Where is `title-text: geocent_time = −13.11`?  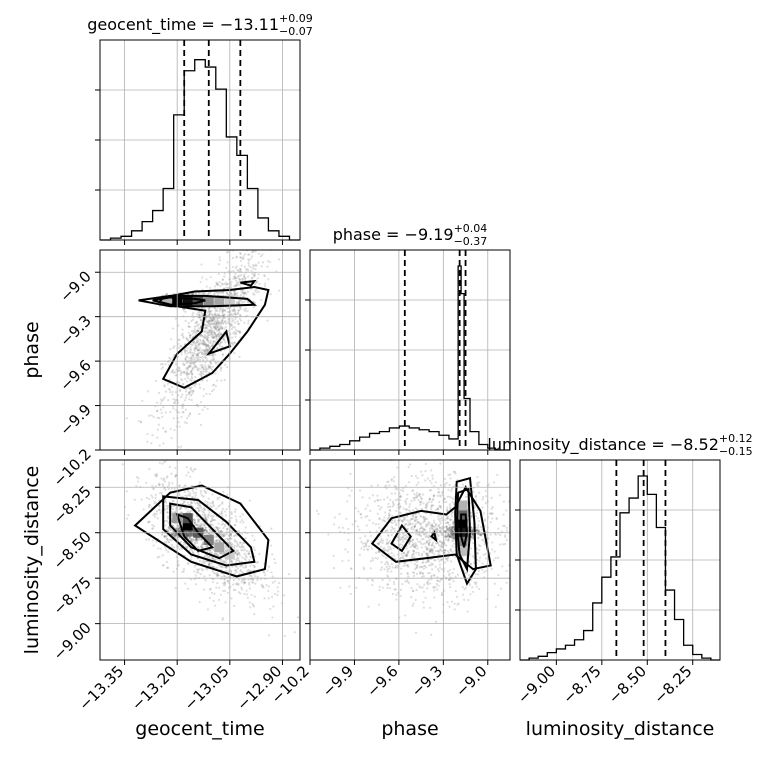
title-text: geocent_time = −13.11 is located at coordinates (183, 25).